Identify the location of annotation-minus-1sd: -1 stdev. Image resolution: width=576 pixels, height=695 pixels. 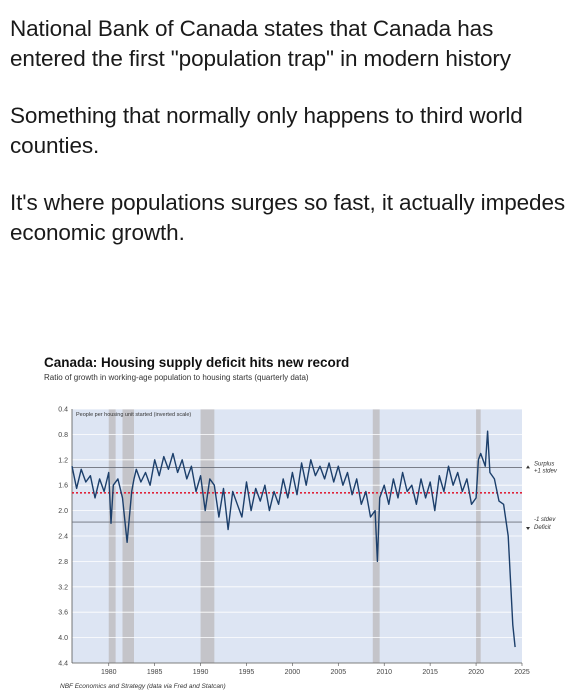
(545, 520).